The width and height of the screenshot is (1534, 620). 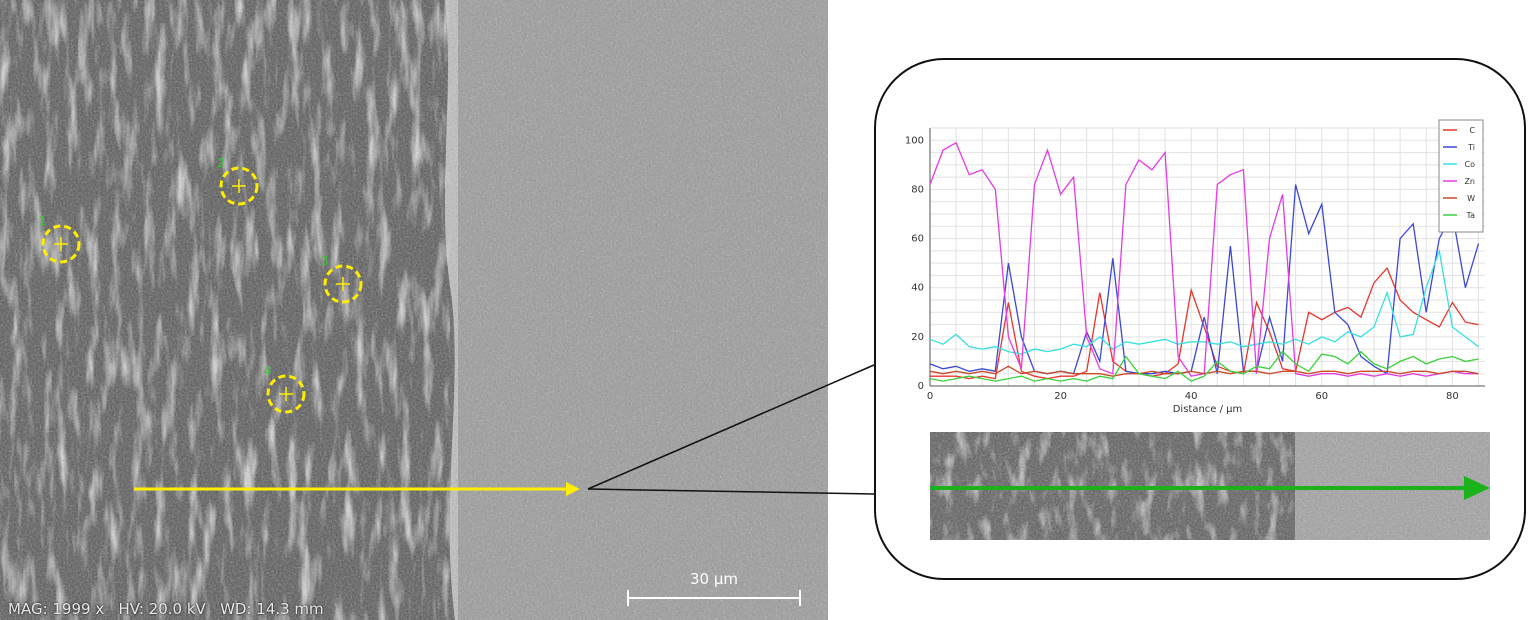 What do you see at coordinates (325, 261) in the screenshot?
I see `point-marker-label: 3` at bounding box center [325, 261].